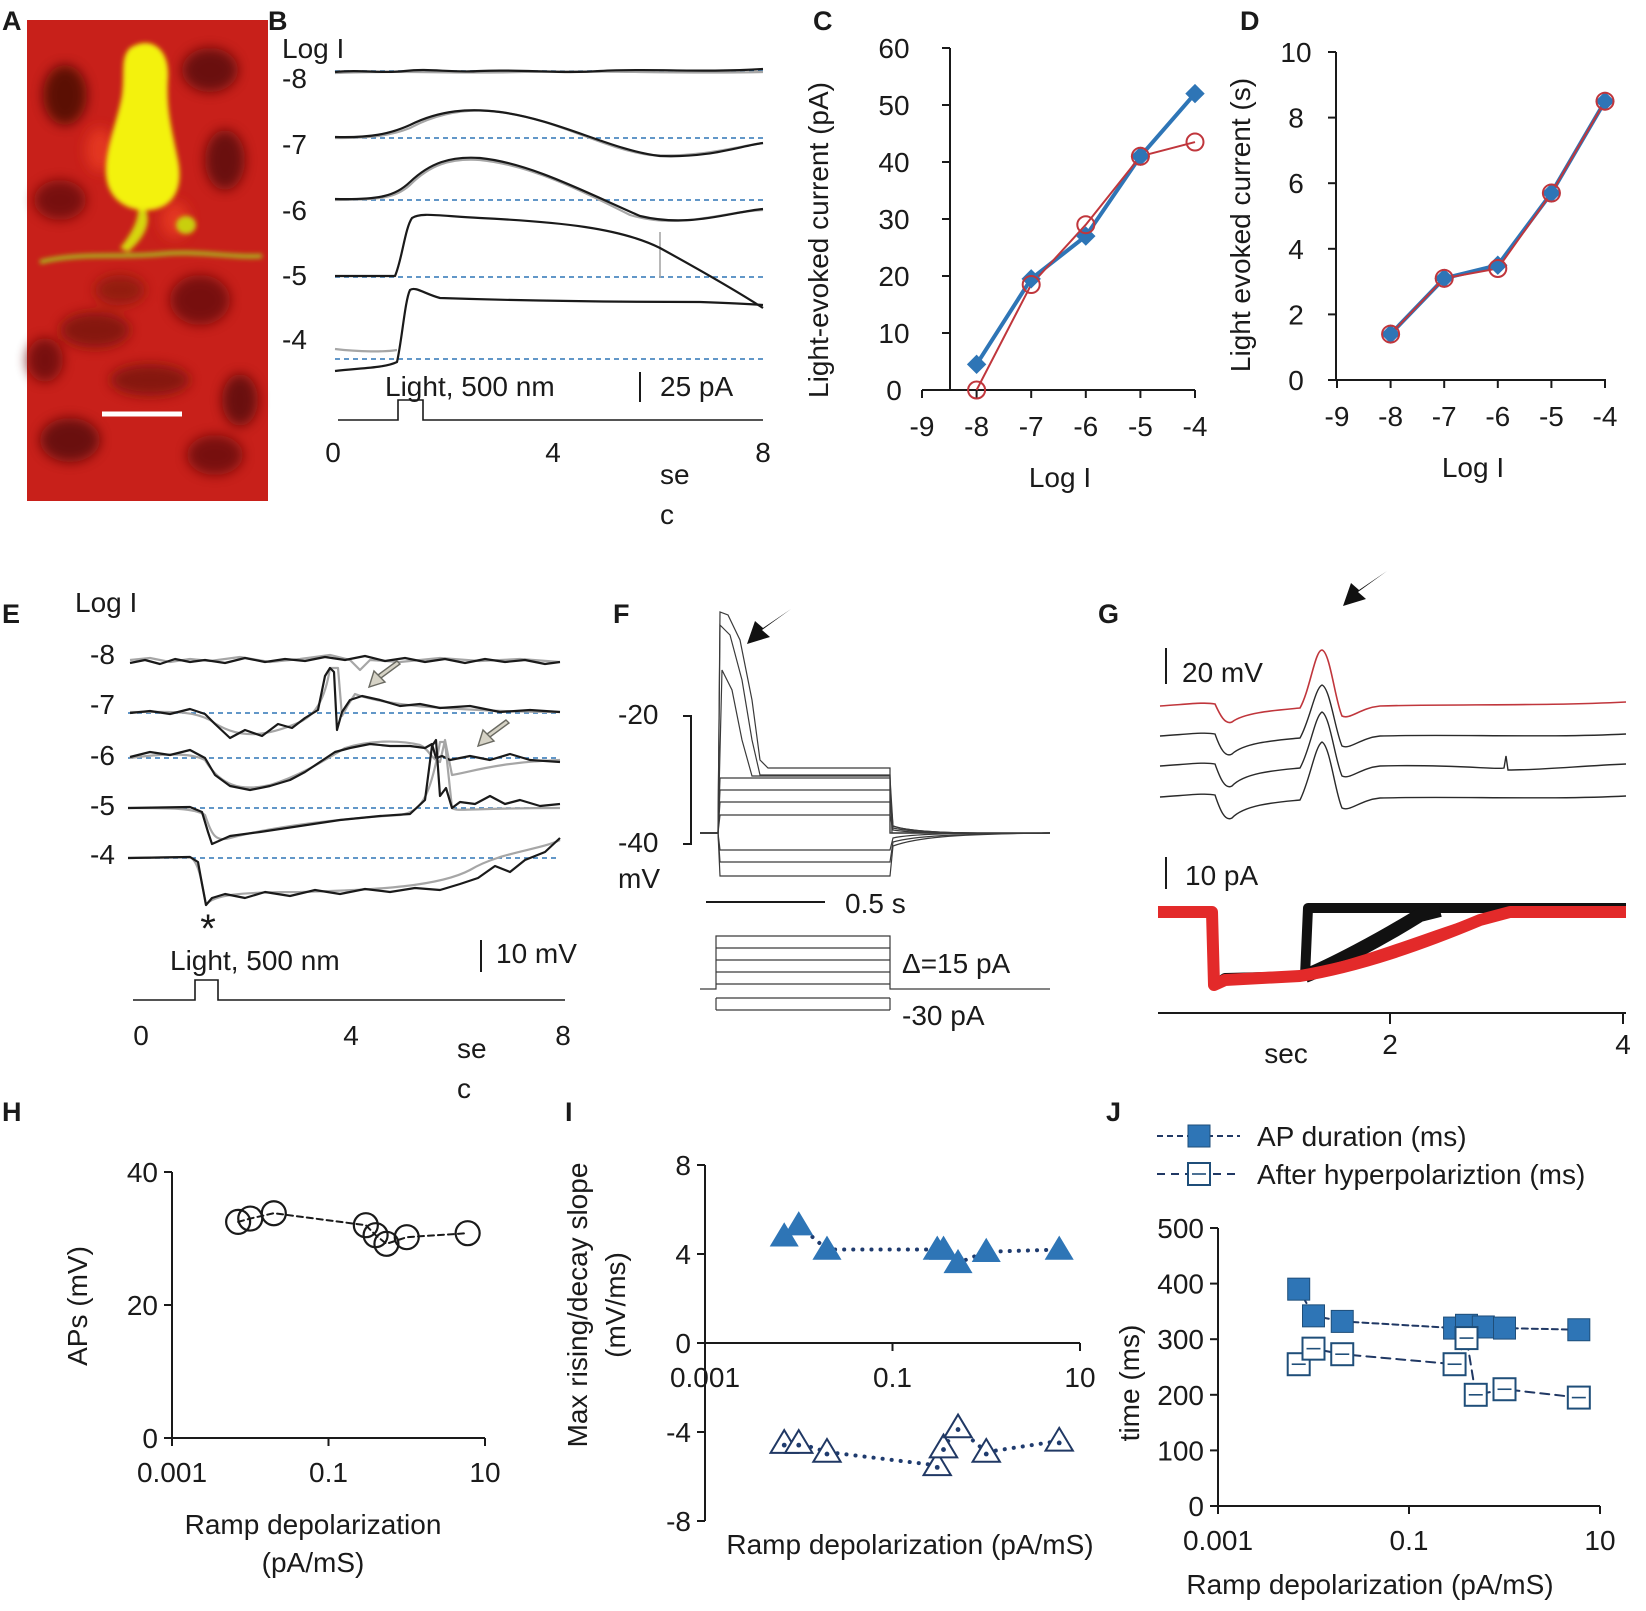 The height and width of the screenshot is (1611, 1646). I want to click on panel-label-f: F, so click(621, 614).